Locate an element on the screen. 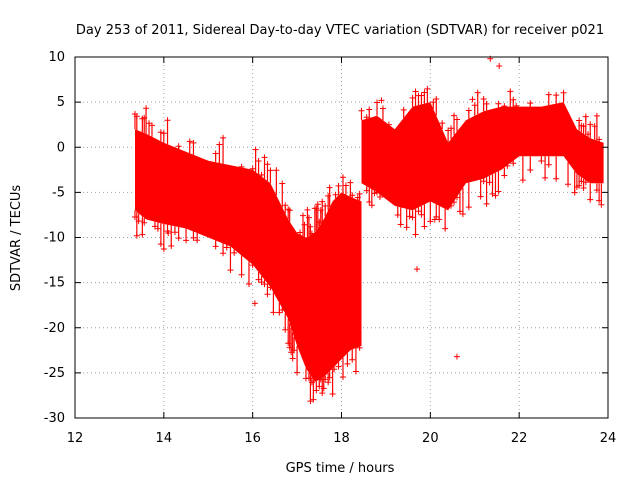 This screenshot has width=640, height=480. y-axis-label: SDTVAR / TECUs is located at coordinates (16, 238).